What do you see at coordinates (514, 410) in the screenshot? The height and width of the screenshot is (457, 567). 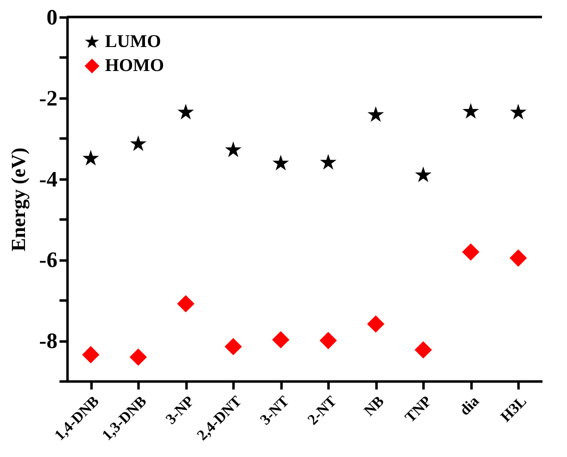 I see `x-tick-label: H3L` at bounding box center [514, 410].